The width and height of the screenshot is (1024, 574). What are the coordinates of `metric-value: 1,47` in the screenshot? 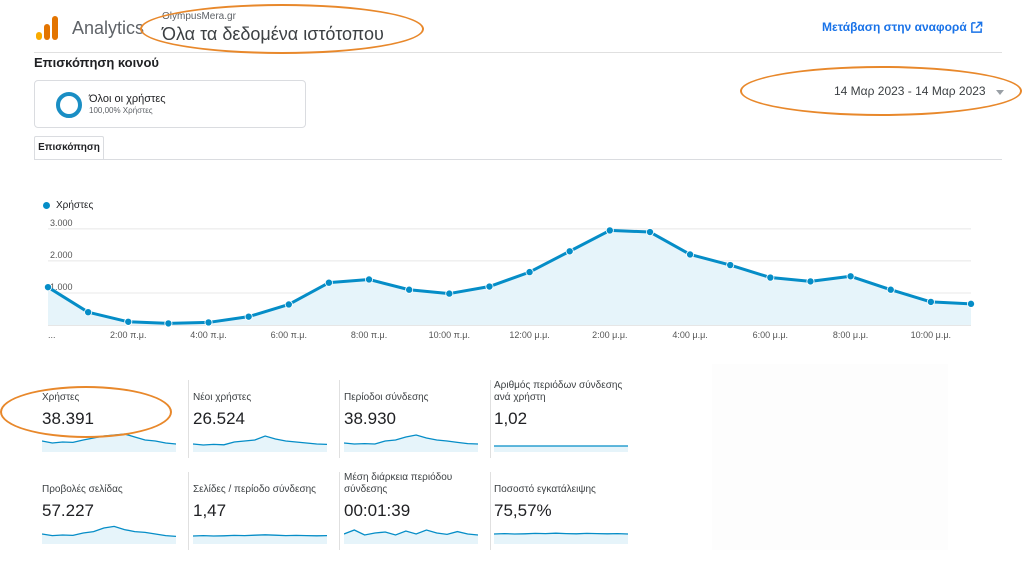 It's located at (210, 510).